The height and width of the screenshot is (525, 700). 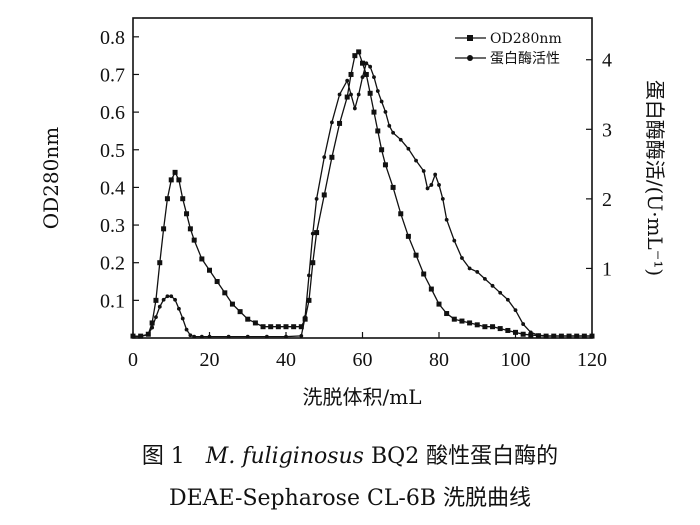 I want to click on legend-label-od280: OD280nm, so click(x=526, y=39).